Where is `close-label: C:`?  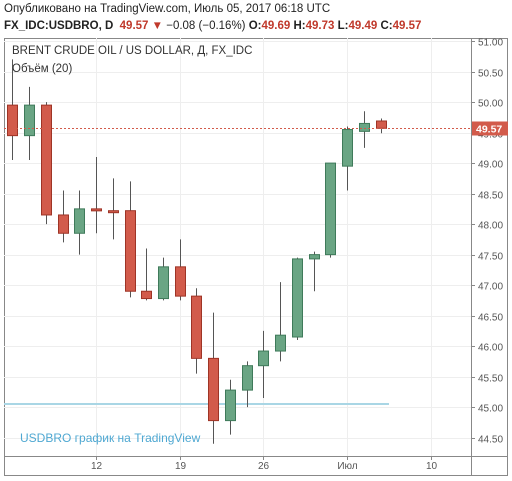 close-label: C: is located at coordinates (386, 26).